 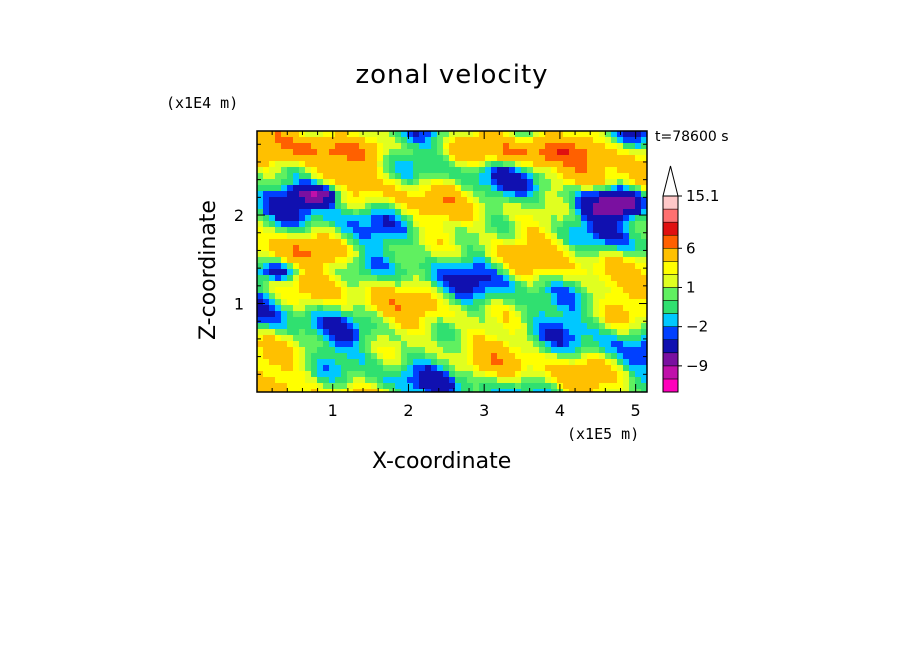 What do you see at coordinates (670, 268) in the screenshot?
I see `colorbar-swatch` at bounding box center [670, 268].